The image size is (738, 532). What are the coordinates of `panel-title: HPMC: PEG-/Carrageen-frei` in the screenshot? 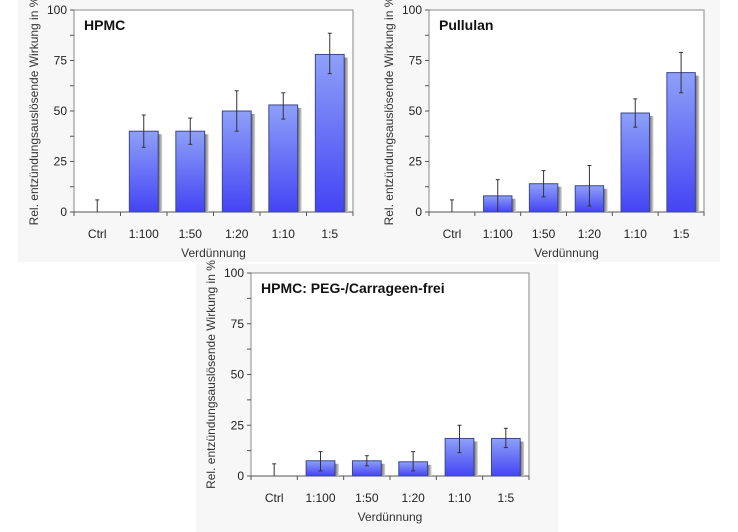 It's located at (353, 288).